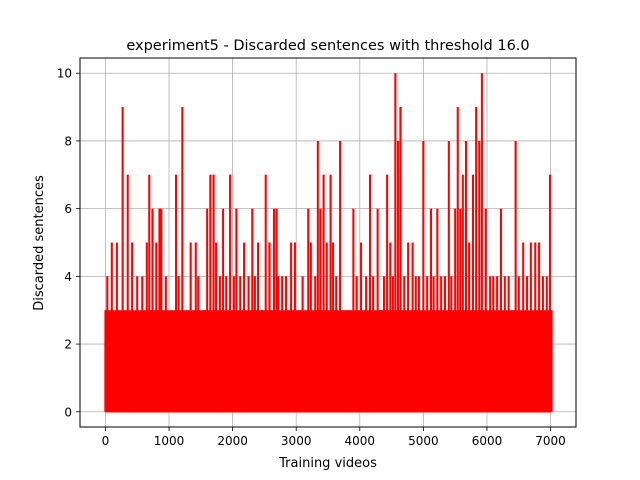  What do you see at coordinates (68, 345) in the screenshot?
I see `y-tick-label: 2` at bounding box center [68, 345].